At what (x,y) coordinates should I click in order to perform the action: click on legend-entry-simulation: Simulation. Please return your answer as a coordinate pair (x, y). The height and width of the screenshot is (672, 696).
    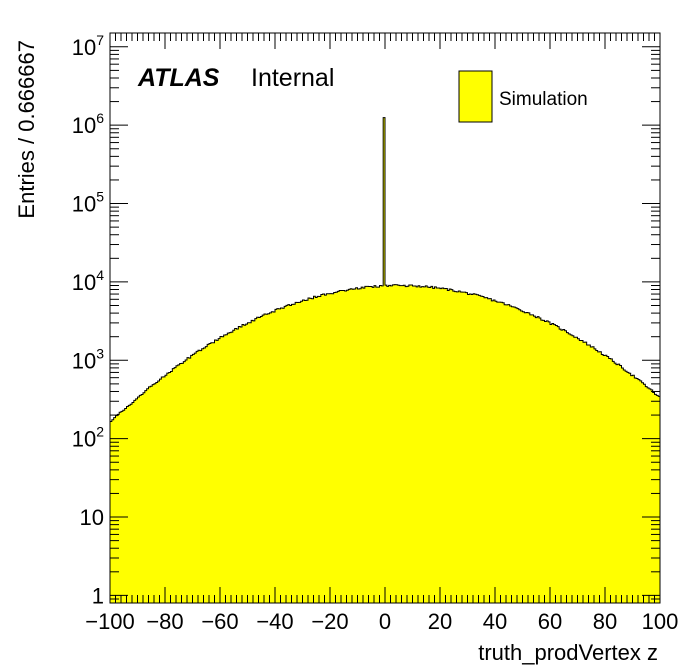
    Looking at the image, I should click on (543, 99).